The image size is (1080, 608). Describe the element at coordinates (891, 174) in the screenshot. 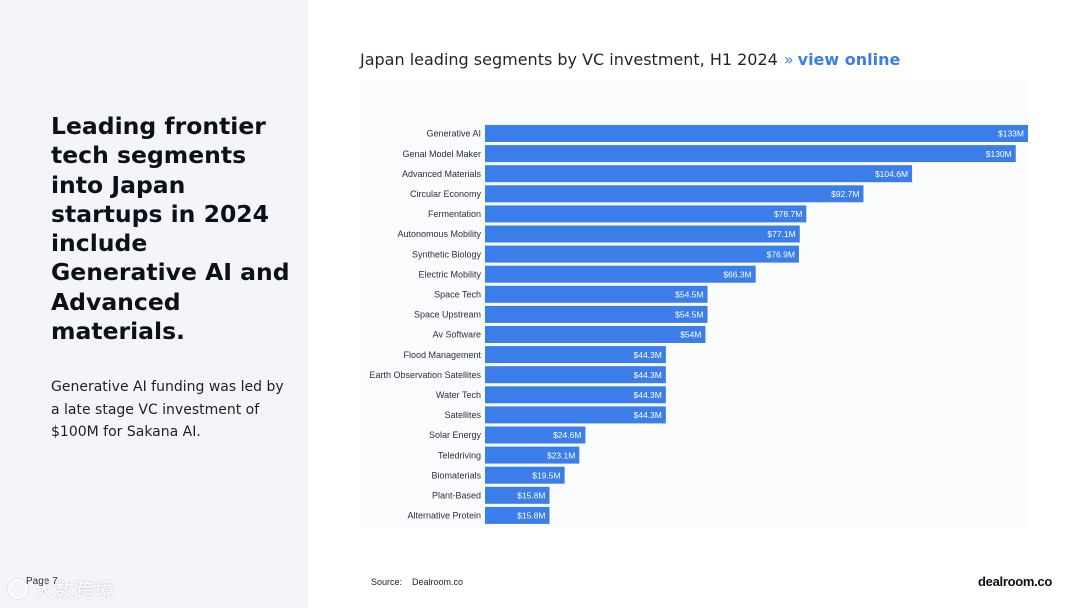

I see `value-label: $104.6M` at that location.